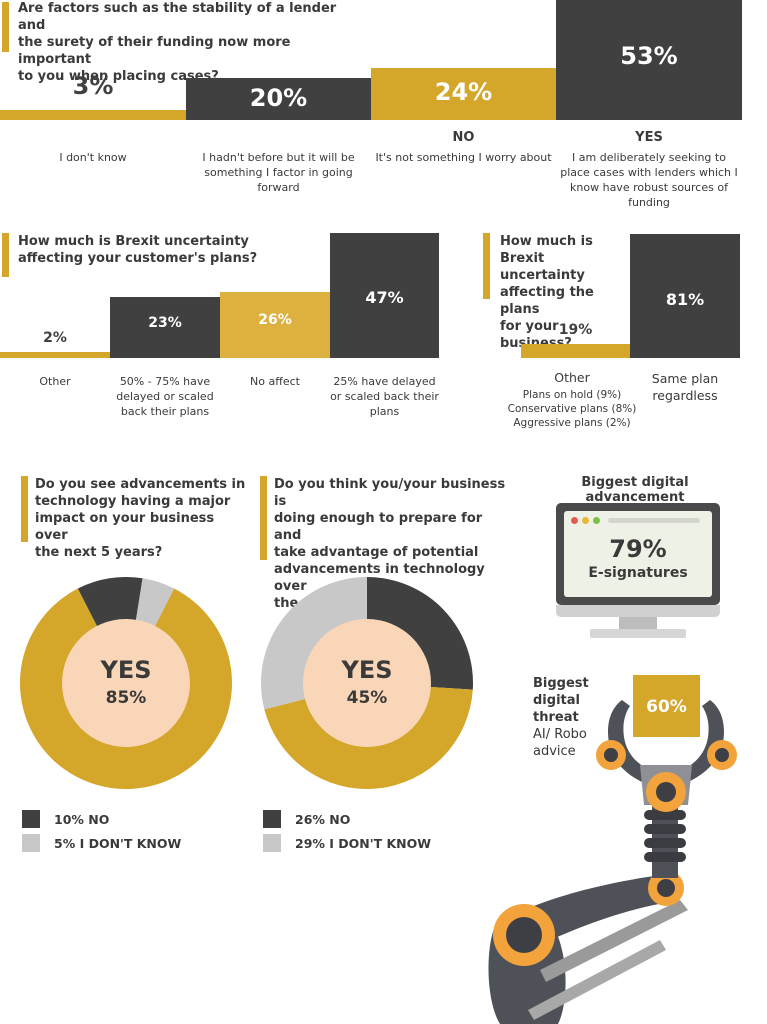 The image size is (767, 1024). I want to click on q1-bar: 53%, so click(649, 60).